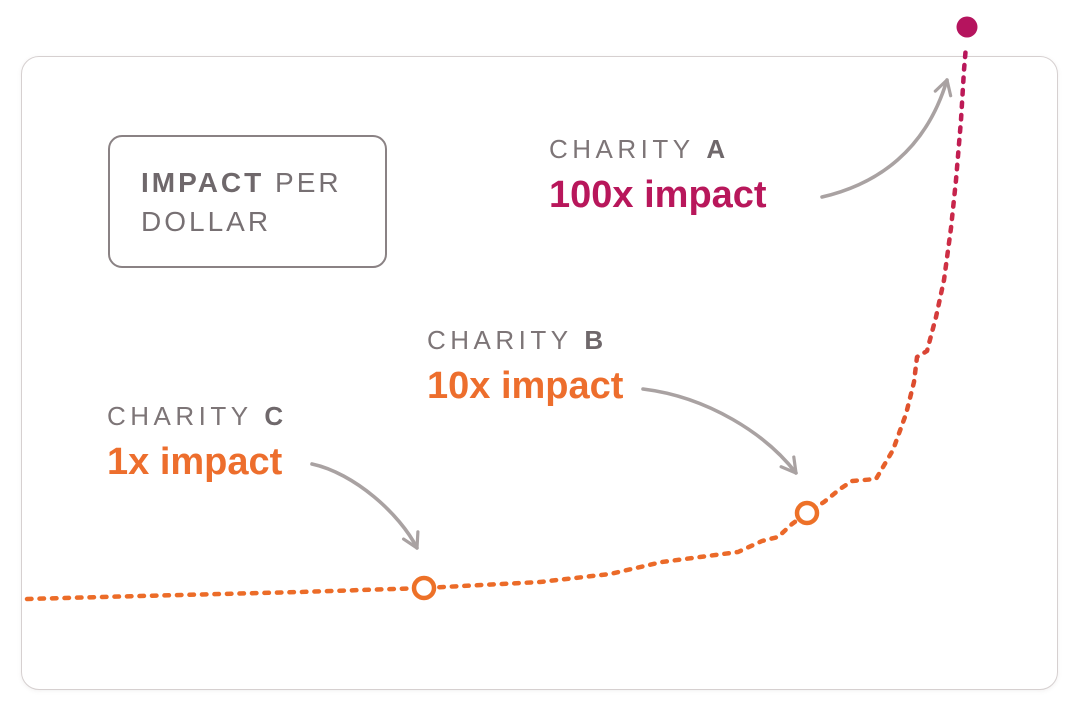 The width and height of the screenshot is (1080, 719). I want to click on charity-a-letter: A, so click(718, 149).